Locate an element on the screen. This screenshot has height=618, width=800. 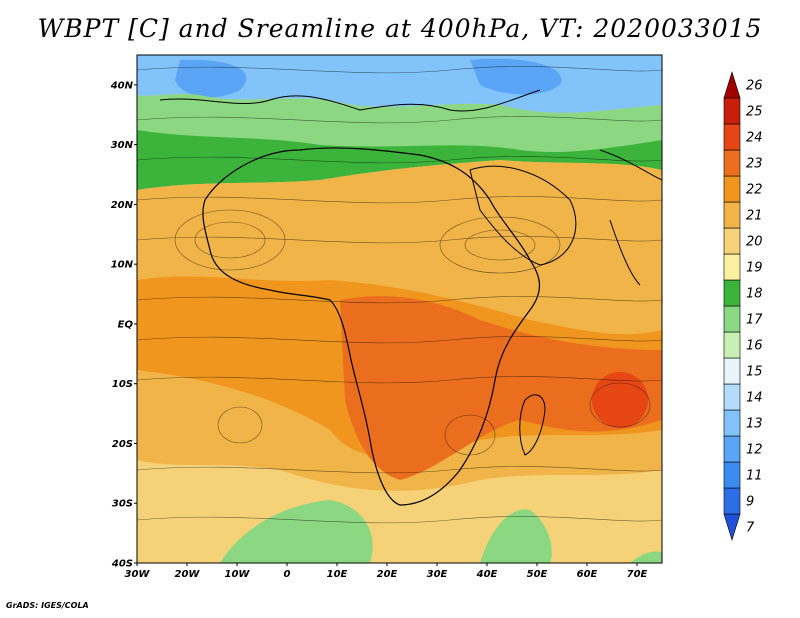
latitude-labels: 40N 30N 20N 10N EQ 10S 20S 30S 40S is located at coordinates (123, 325).